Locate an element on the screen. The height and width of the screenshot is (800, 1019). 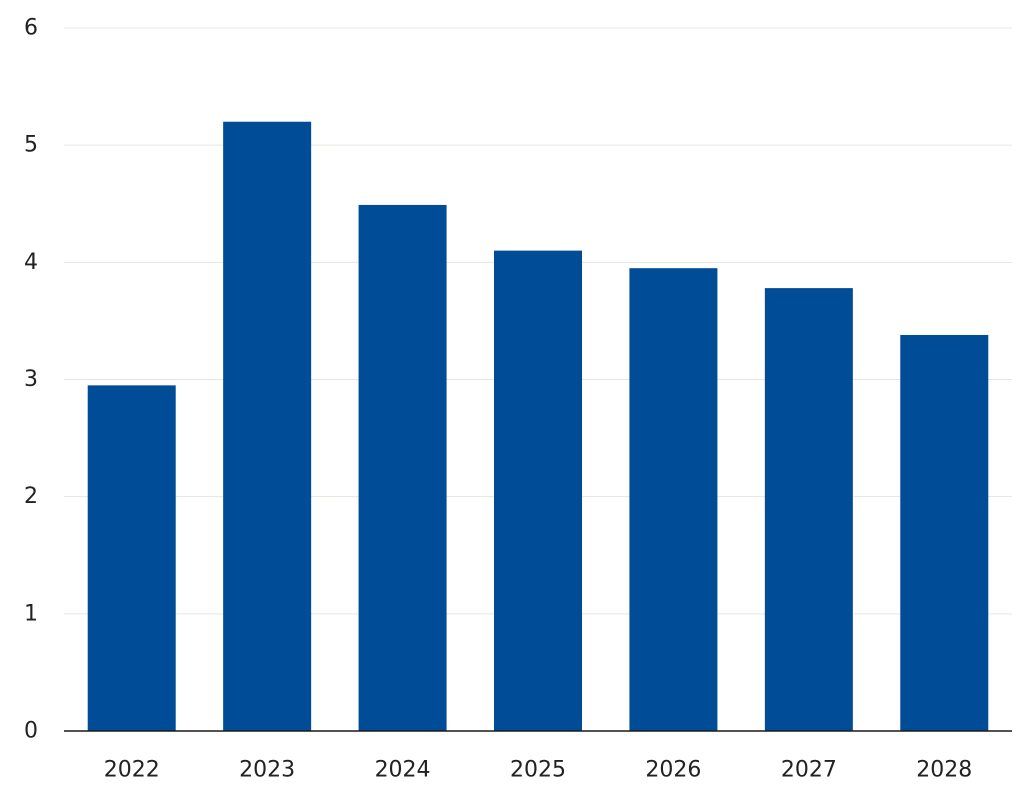
x-tick-label: 2023 is located at coordinates (267, 770).